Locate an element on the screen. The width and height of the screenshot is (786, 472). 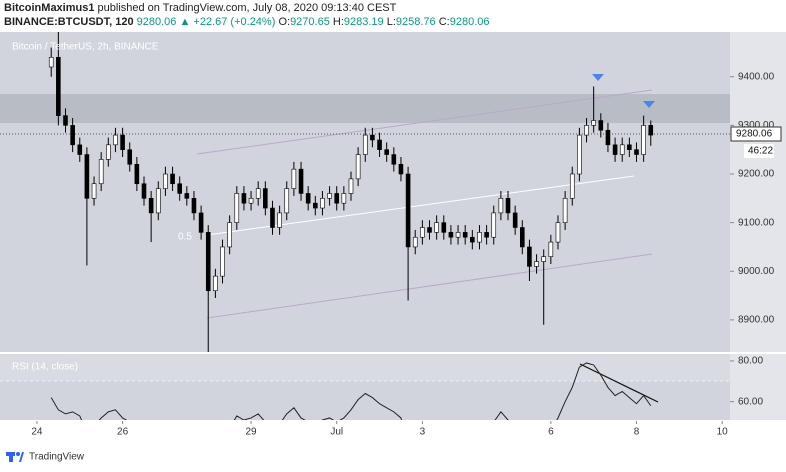
x-tick-label: 24 is located at coordinates (37, 432).